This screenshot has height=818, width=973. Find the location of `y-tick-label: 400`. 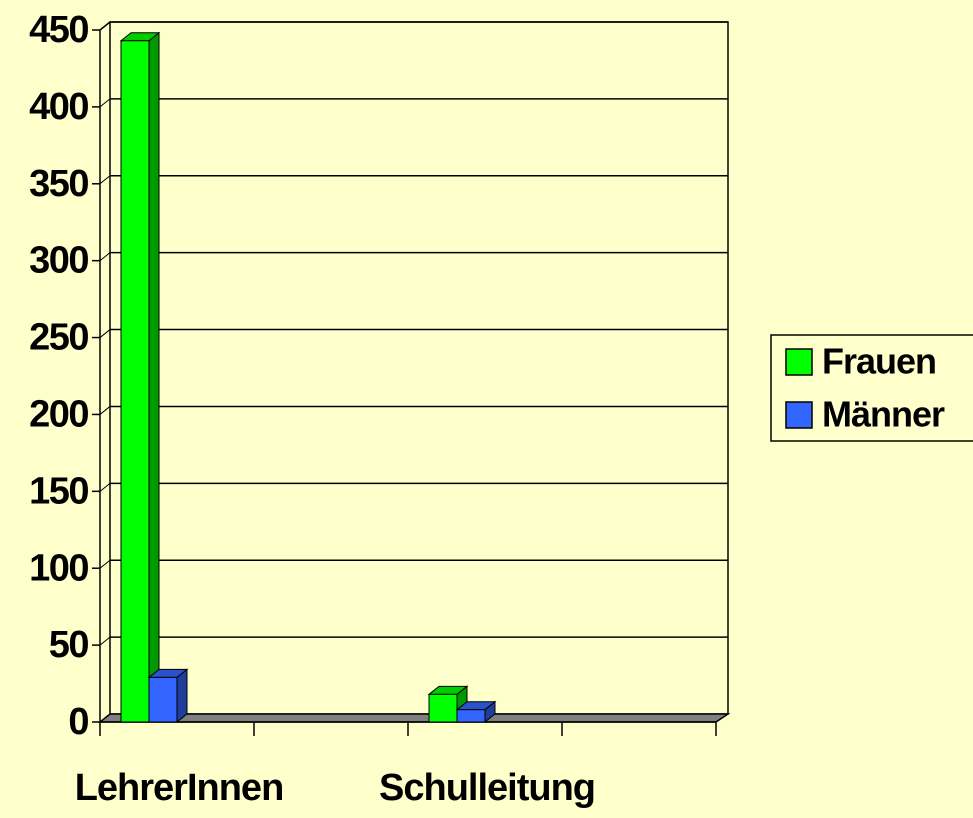

y-tick-label: 400 is located at coordinates (58, 107).